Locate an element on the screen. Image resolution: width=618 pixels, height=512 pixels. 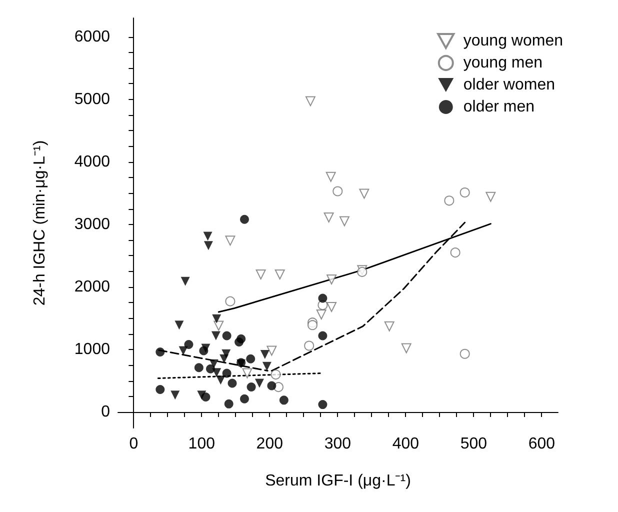
x-tick-label: 200 is located at coordinates (270, 444).